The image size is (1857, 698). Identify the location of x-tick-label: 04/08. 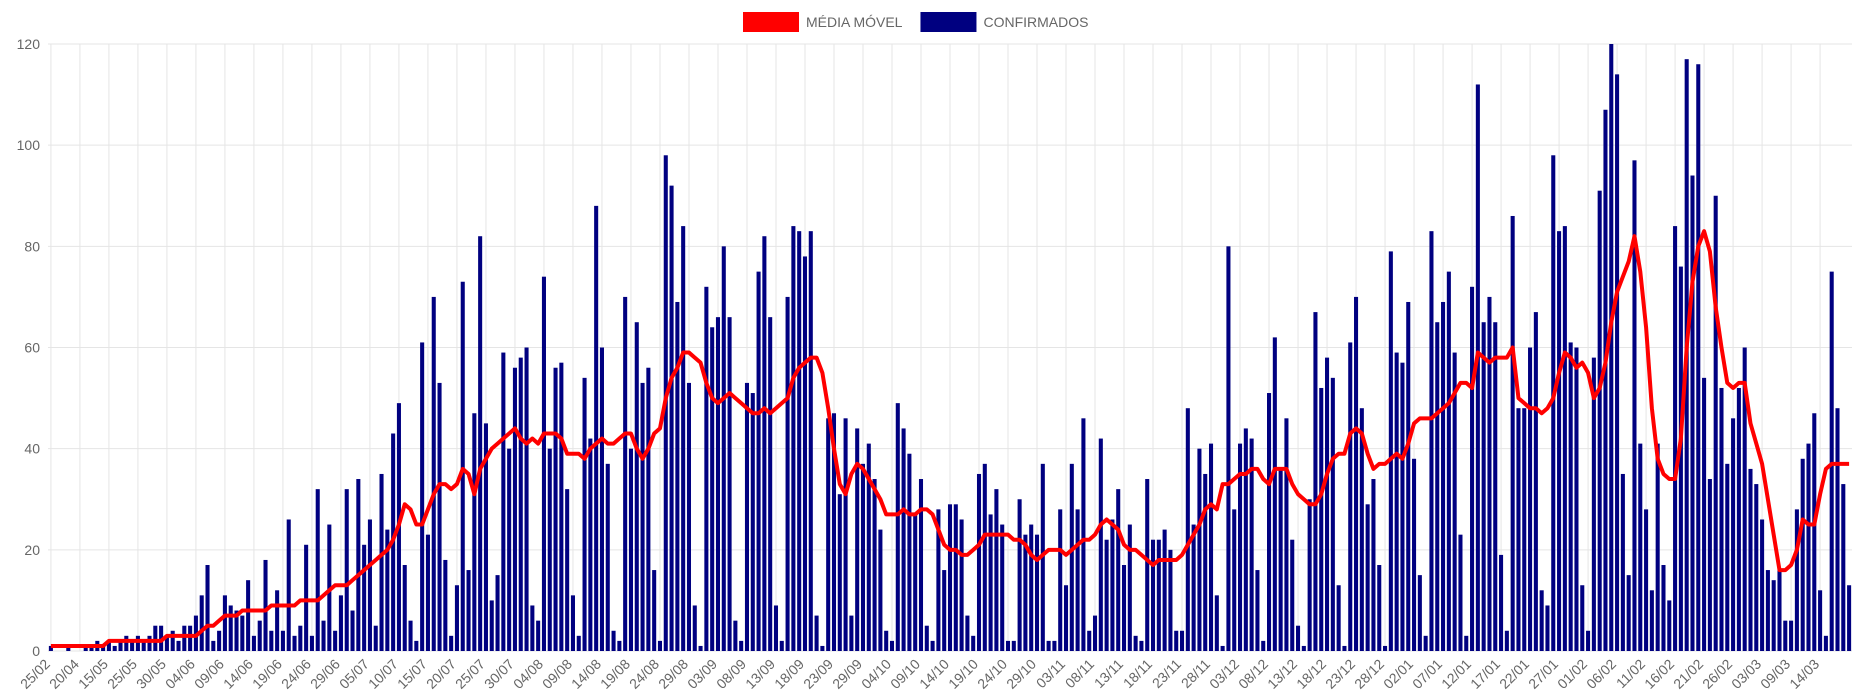
(528, 674).